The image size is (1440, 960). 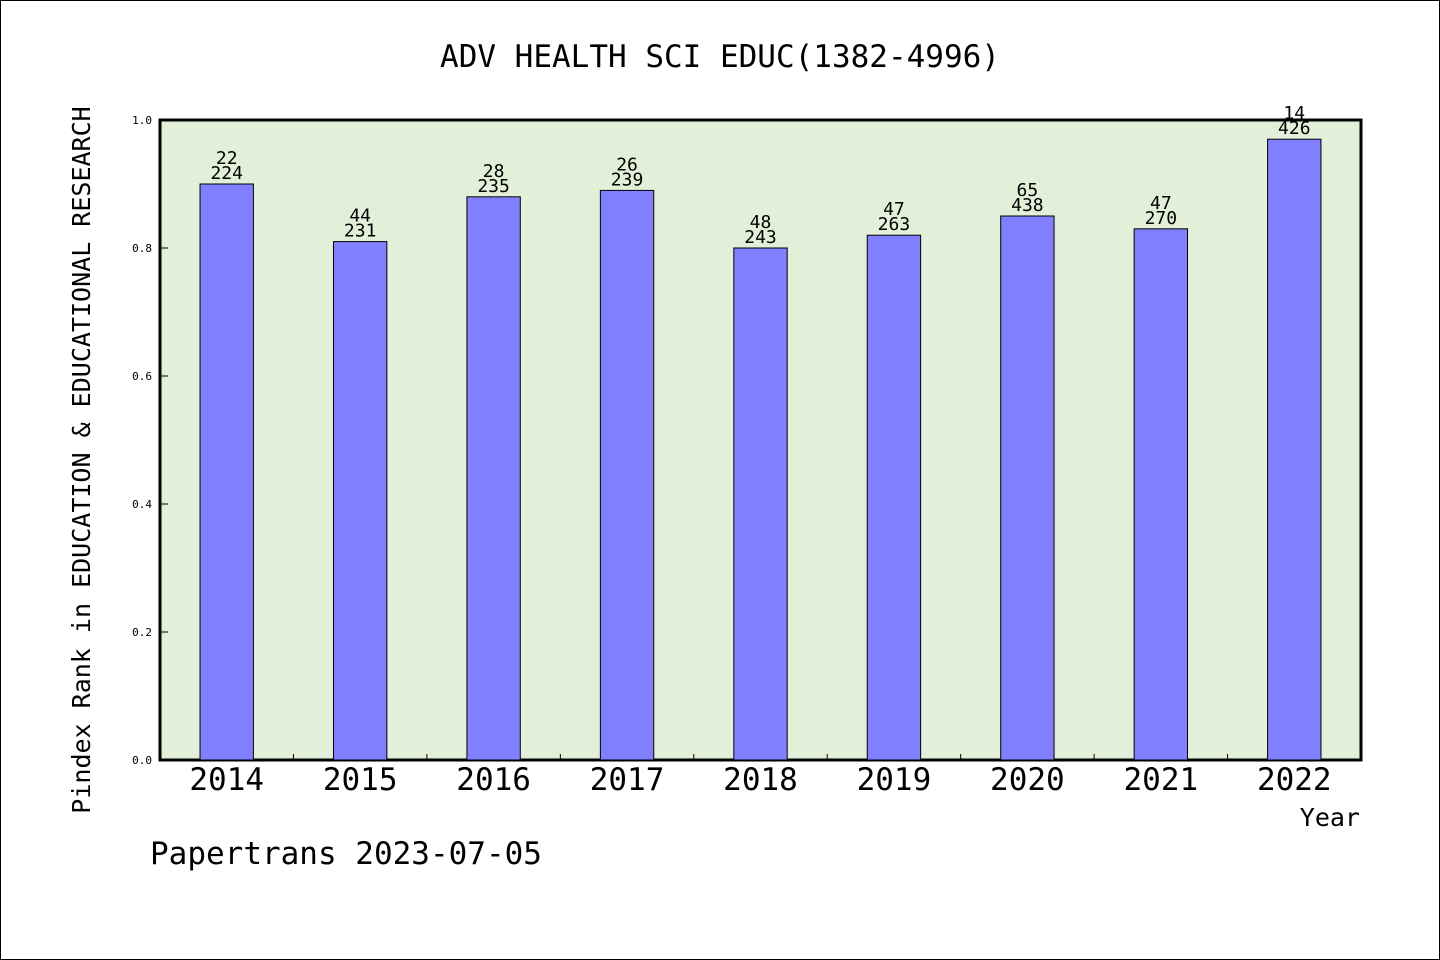 I want to click on bar-rank-label: 28, so click(x=494, y=171).